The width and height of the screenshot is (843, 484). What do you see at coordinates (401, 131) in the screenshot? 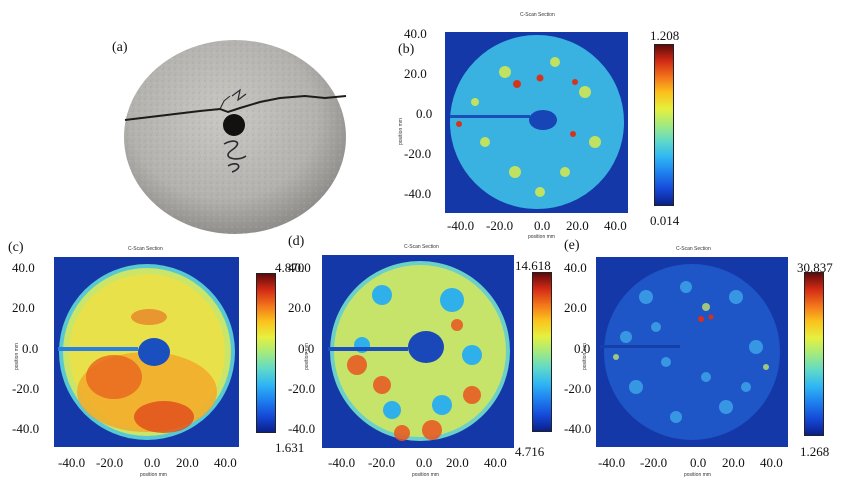
I see `panel-b-ylabel: position mm` at bounding box center [401, 131].